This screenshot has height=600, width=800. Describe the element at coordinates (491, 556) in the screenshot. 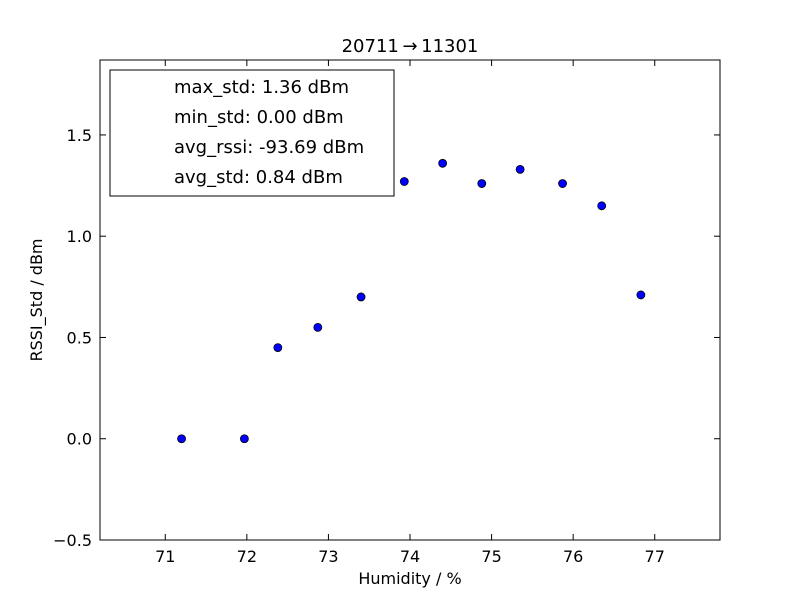

I see `x-tick-label: 75` at that location.